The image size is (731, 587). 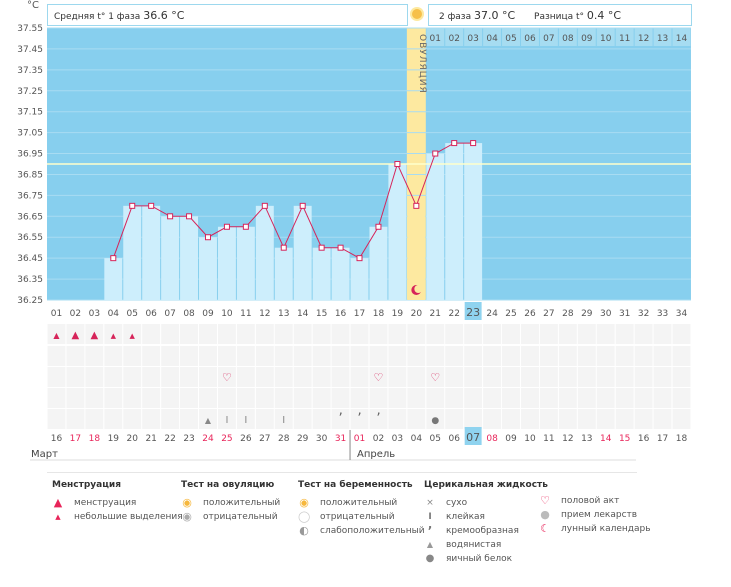 I want to click on cycle-day-label: 08, so click(x=189, y=314).